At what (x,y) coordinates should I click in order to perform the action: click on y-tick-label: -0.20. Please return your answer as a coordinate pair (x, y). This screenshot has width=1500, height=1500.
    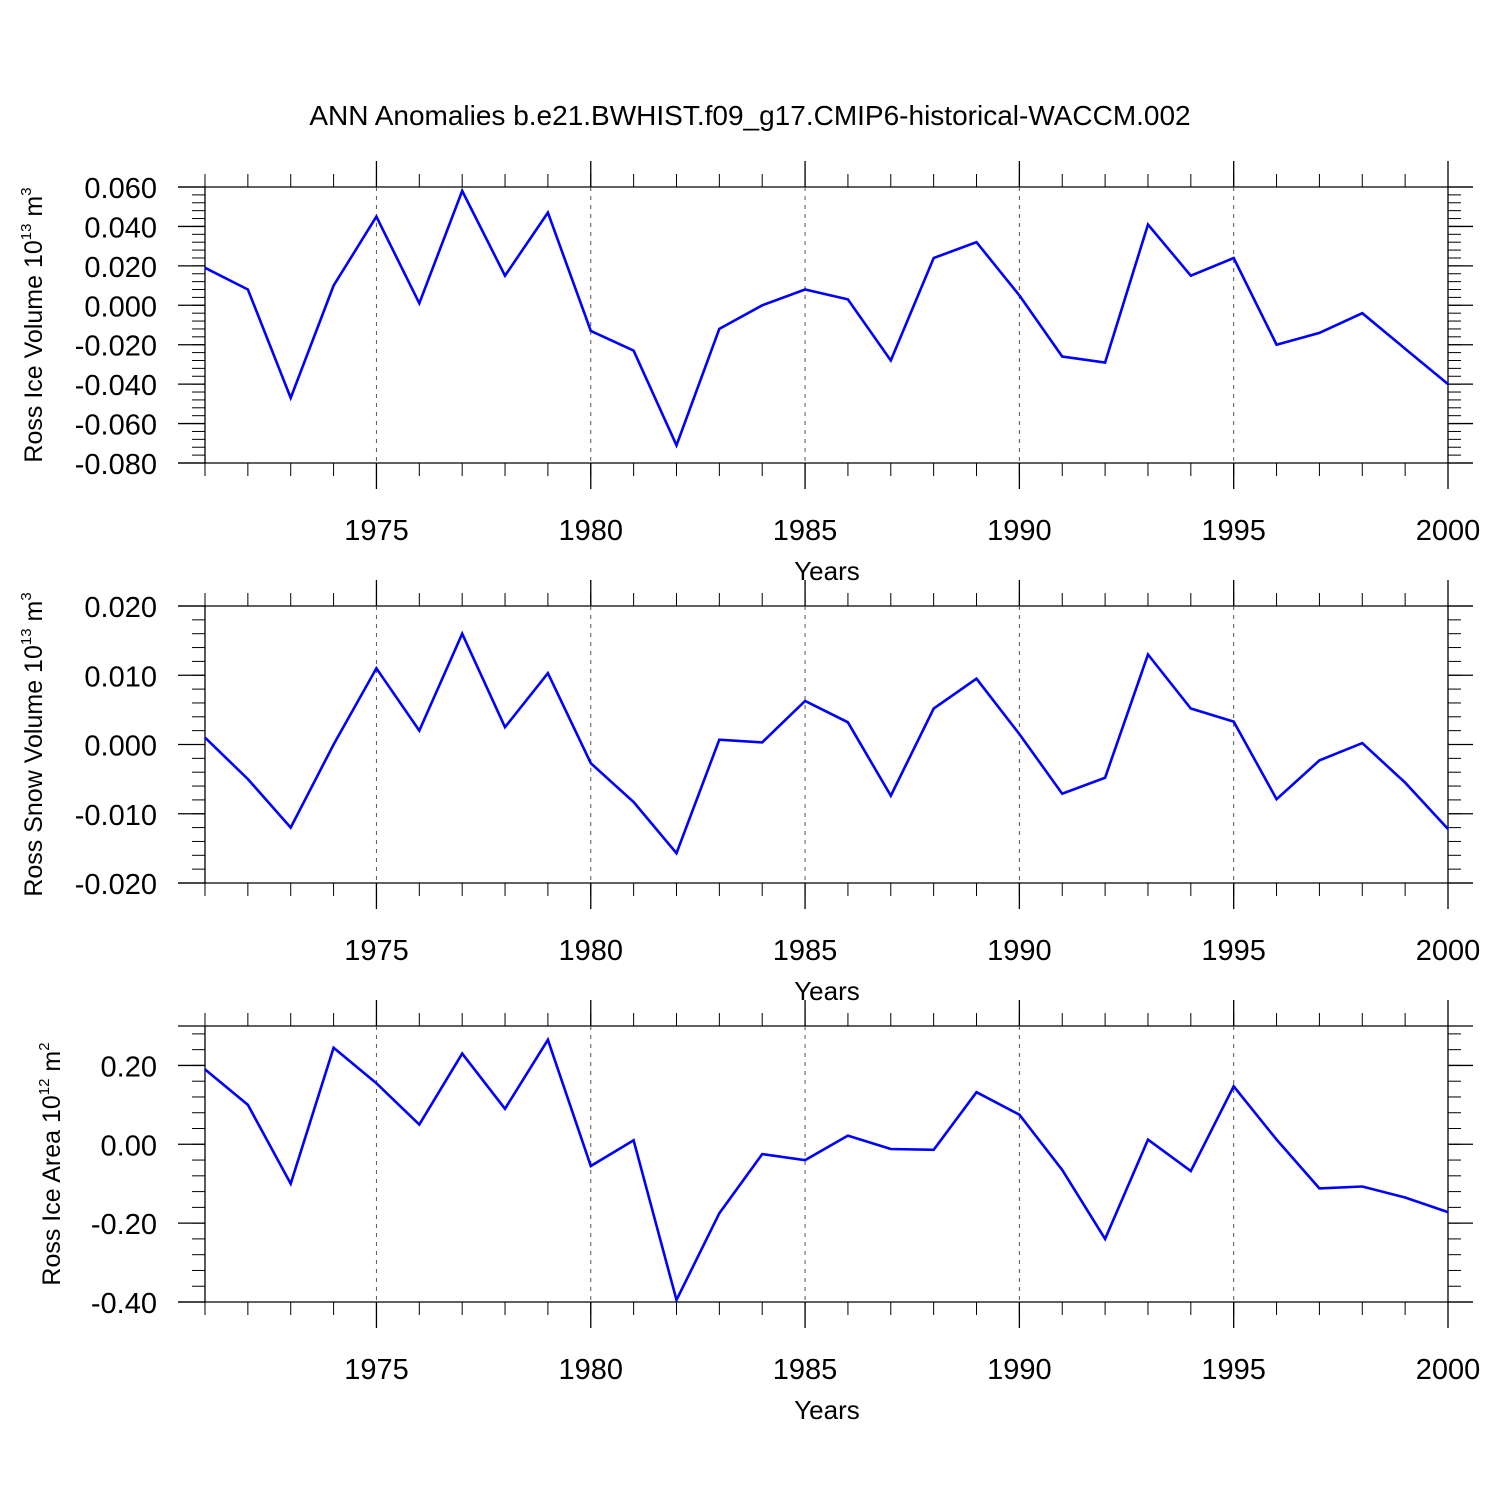
    Looking at the image, I should click on (124, 1225).